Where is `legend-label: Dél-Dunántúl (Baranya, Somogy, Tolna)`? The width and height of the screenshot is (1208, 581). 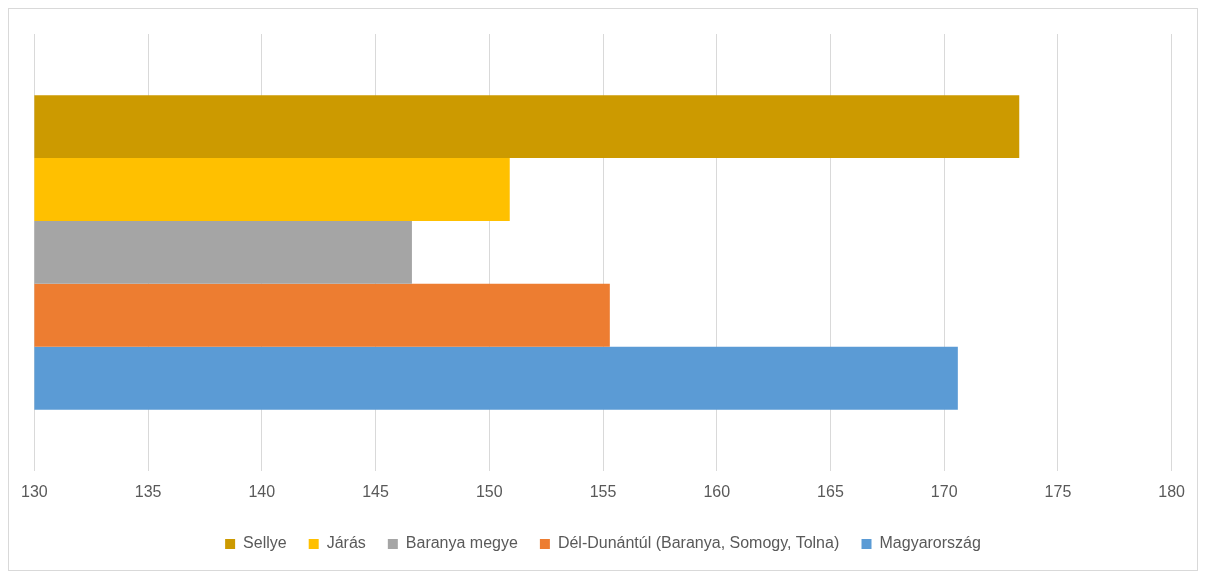 legend-label: Dél-Dunántúl (Baranya, Somogy, Tolna) is located at coordinates (698, 543).